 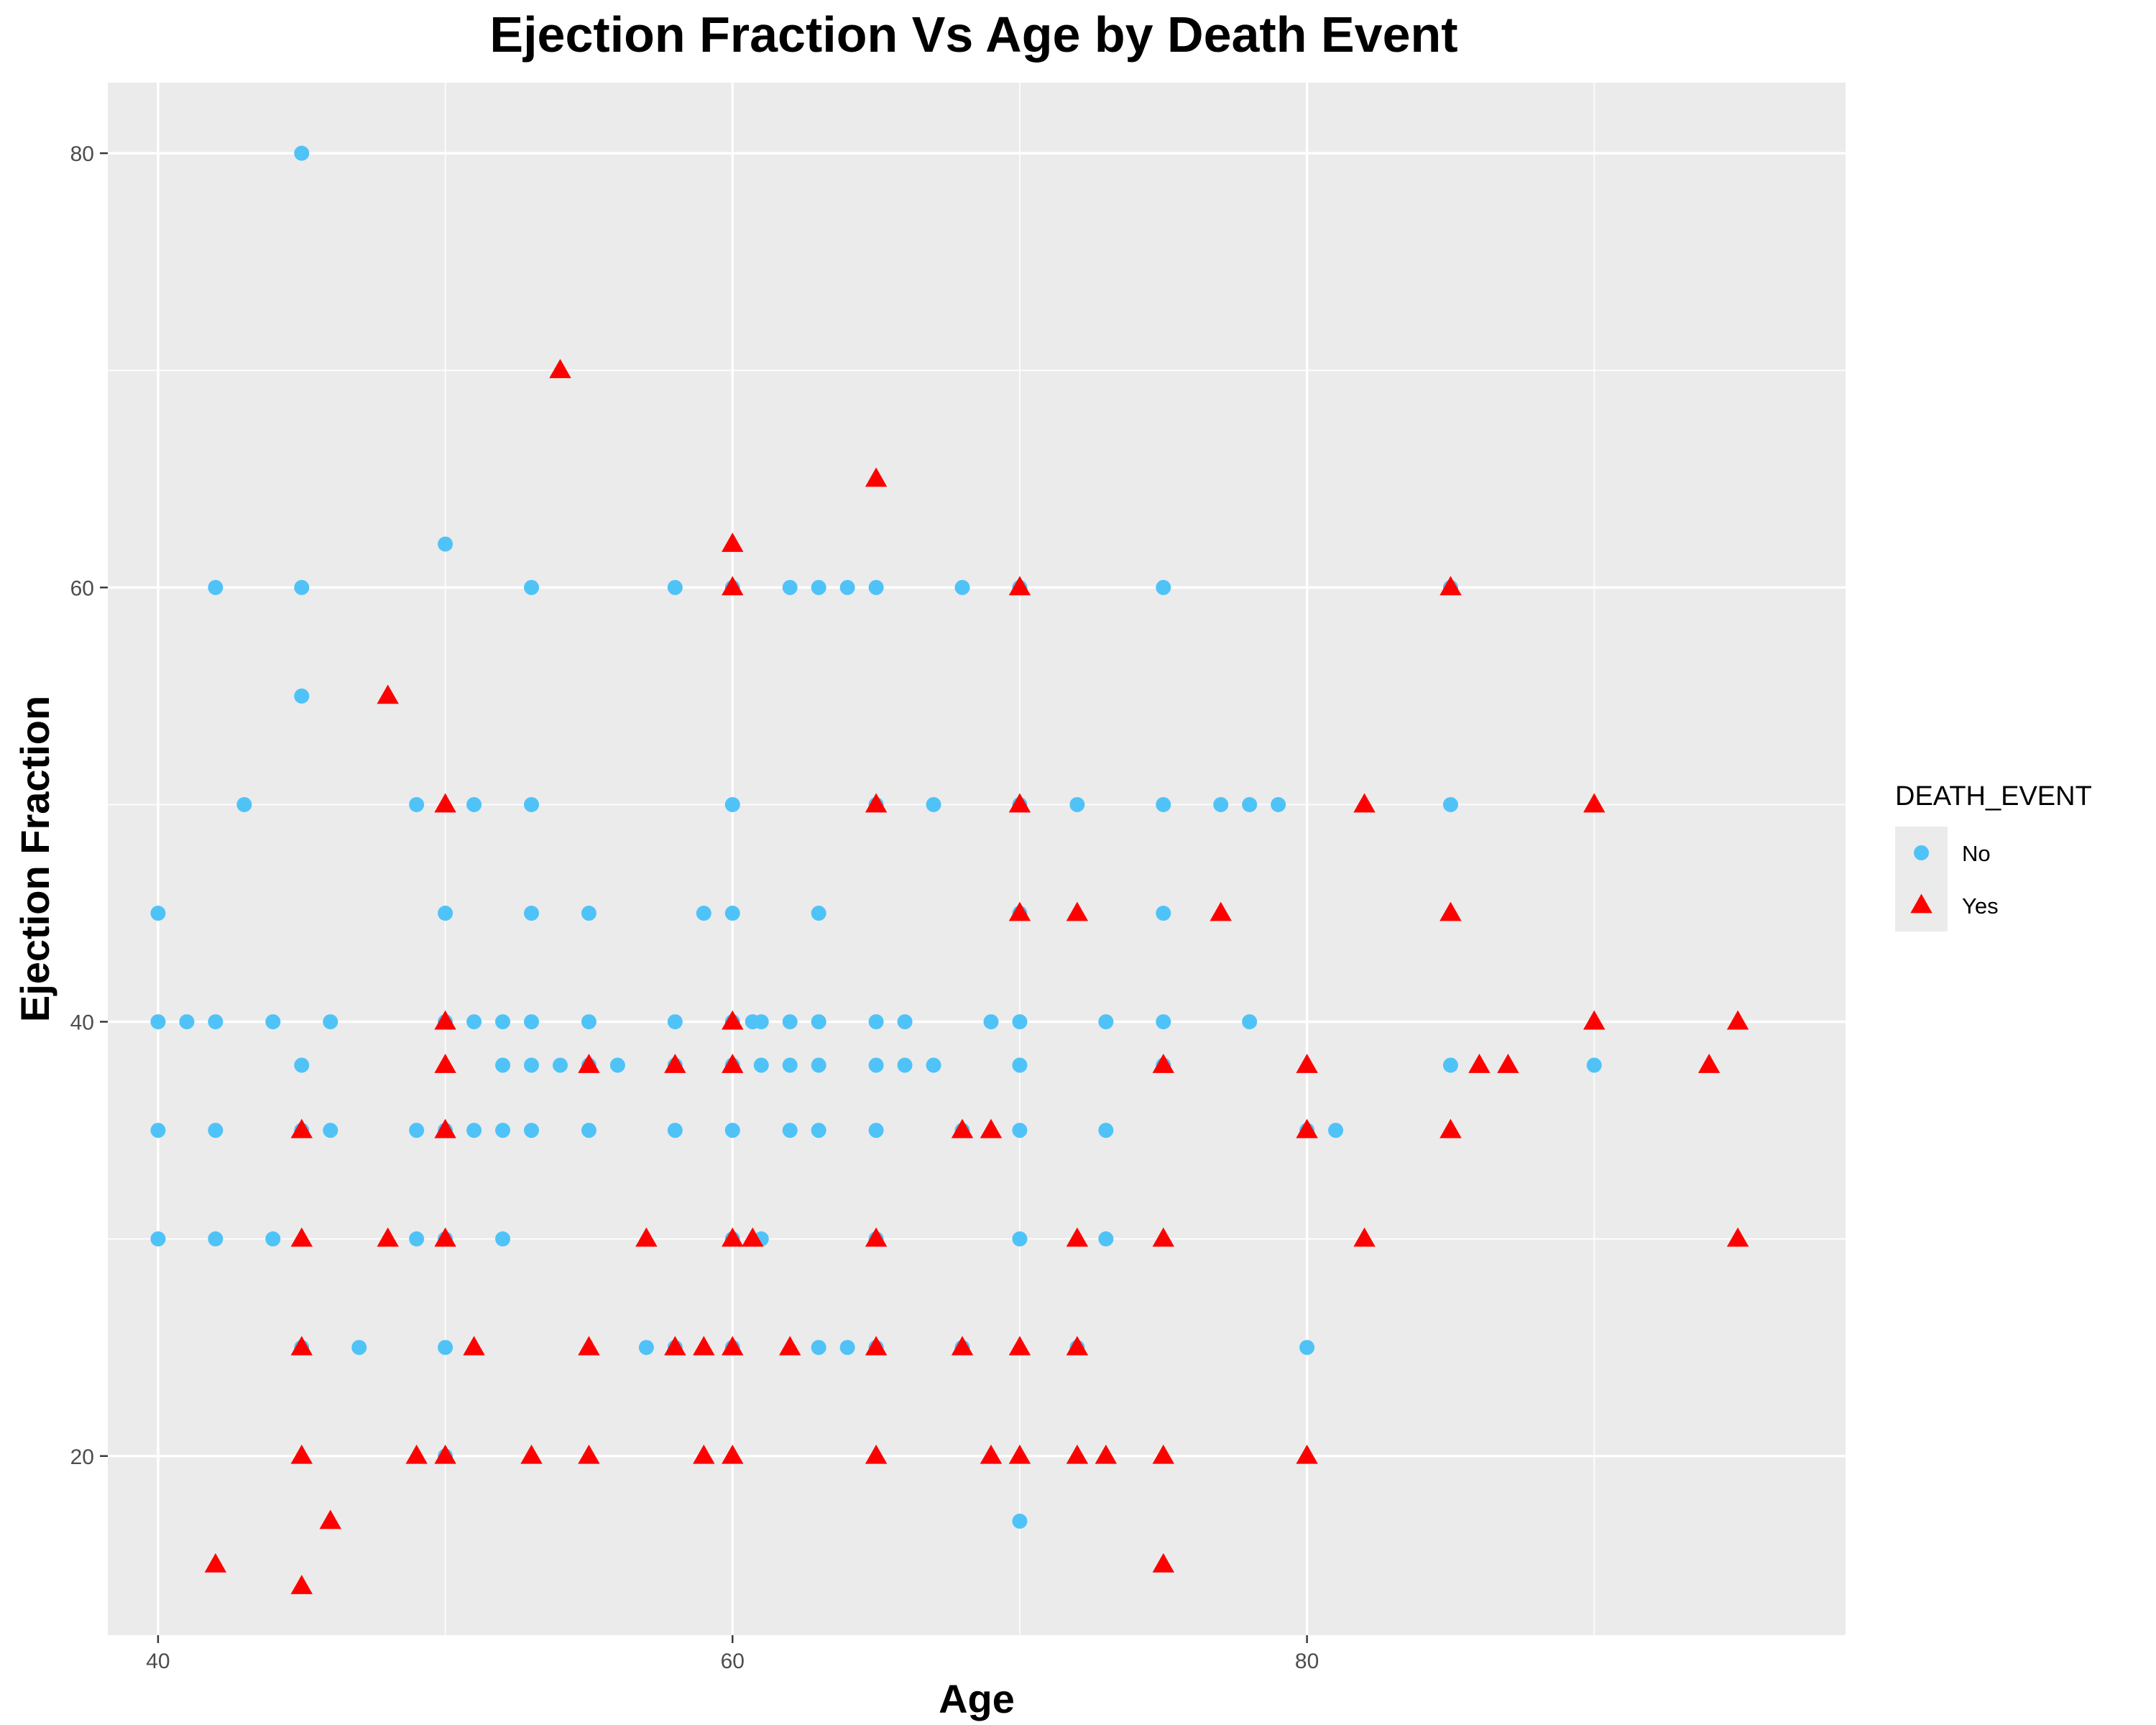 I want to click on x-axis-title: Age, so click(x=977, y=1698).